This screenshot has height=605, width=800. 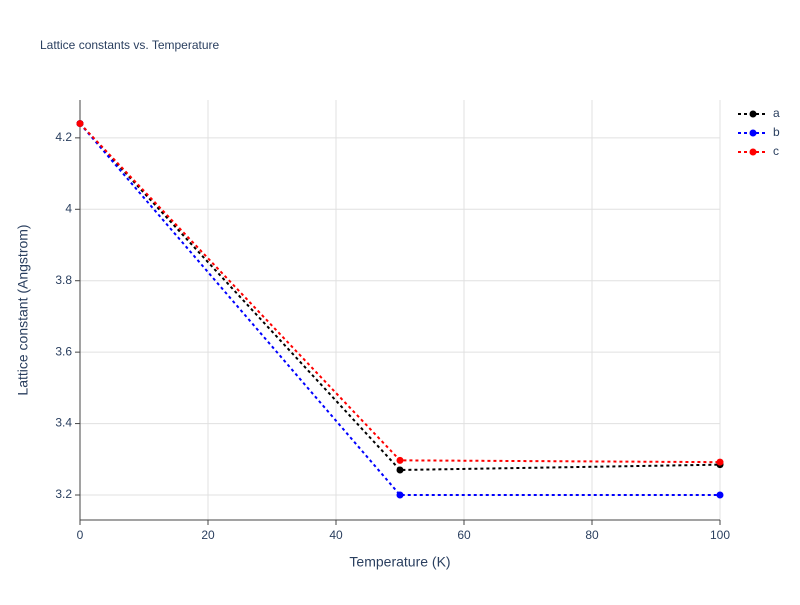 What do you see at coordinates (63, 137) in the screenshot?
I see `y-tick-label: 4.2` at bounding box center [63, 137].